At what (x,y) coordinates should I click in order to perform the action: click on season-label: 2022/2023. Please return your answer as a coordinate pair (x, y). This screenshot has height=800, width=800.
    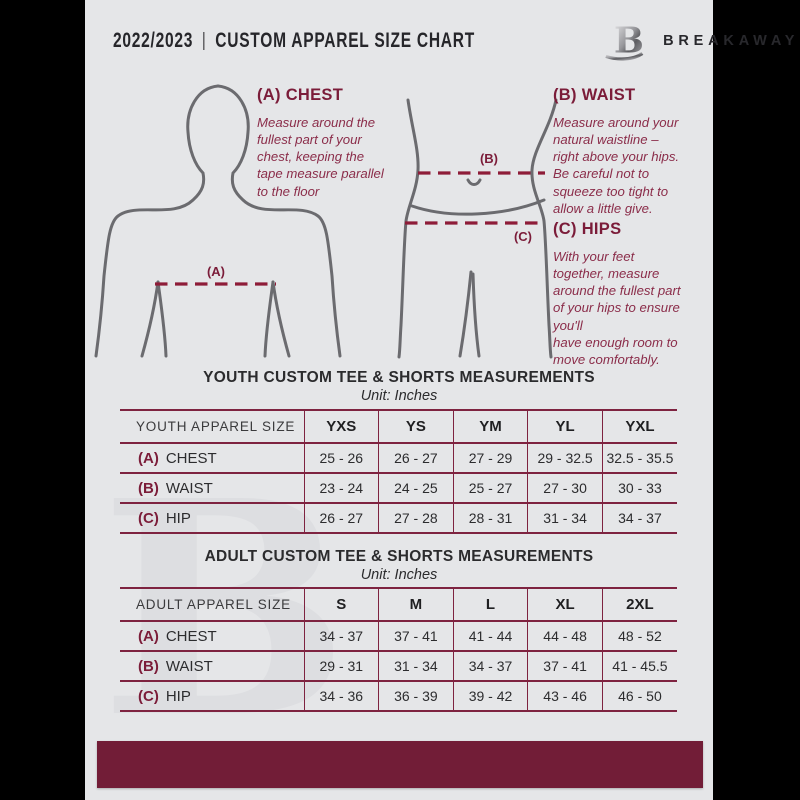
    Looking at the image, I should click on (153, 40).